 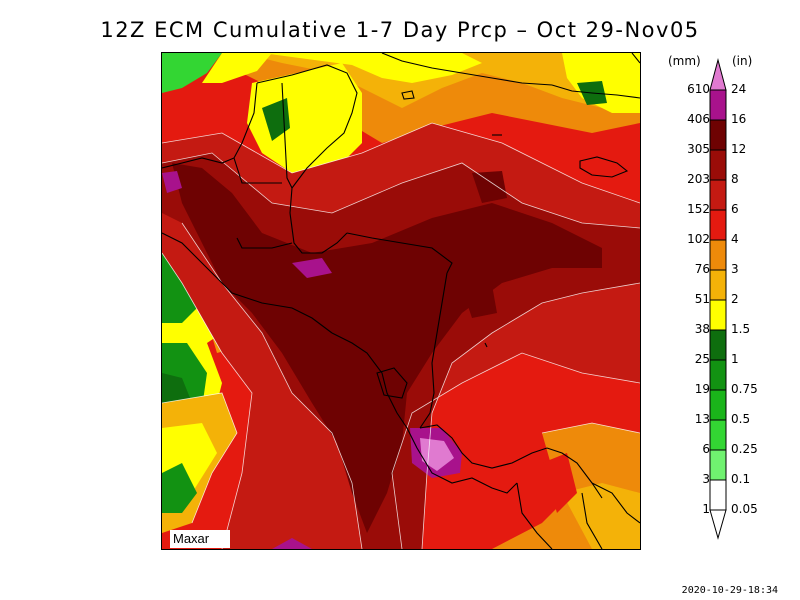 What do you see at coordinates (172, 182) in the screenshot?
I see `field-magenta-nw` at bounding box center [172, 182].